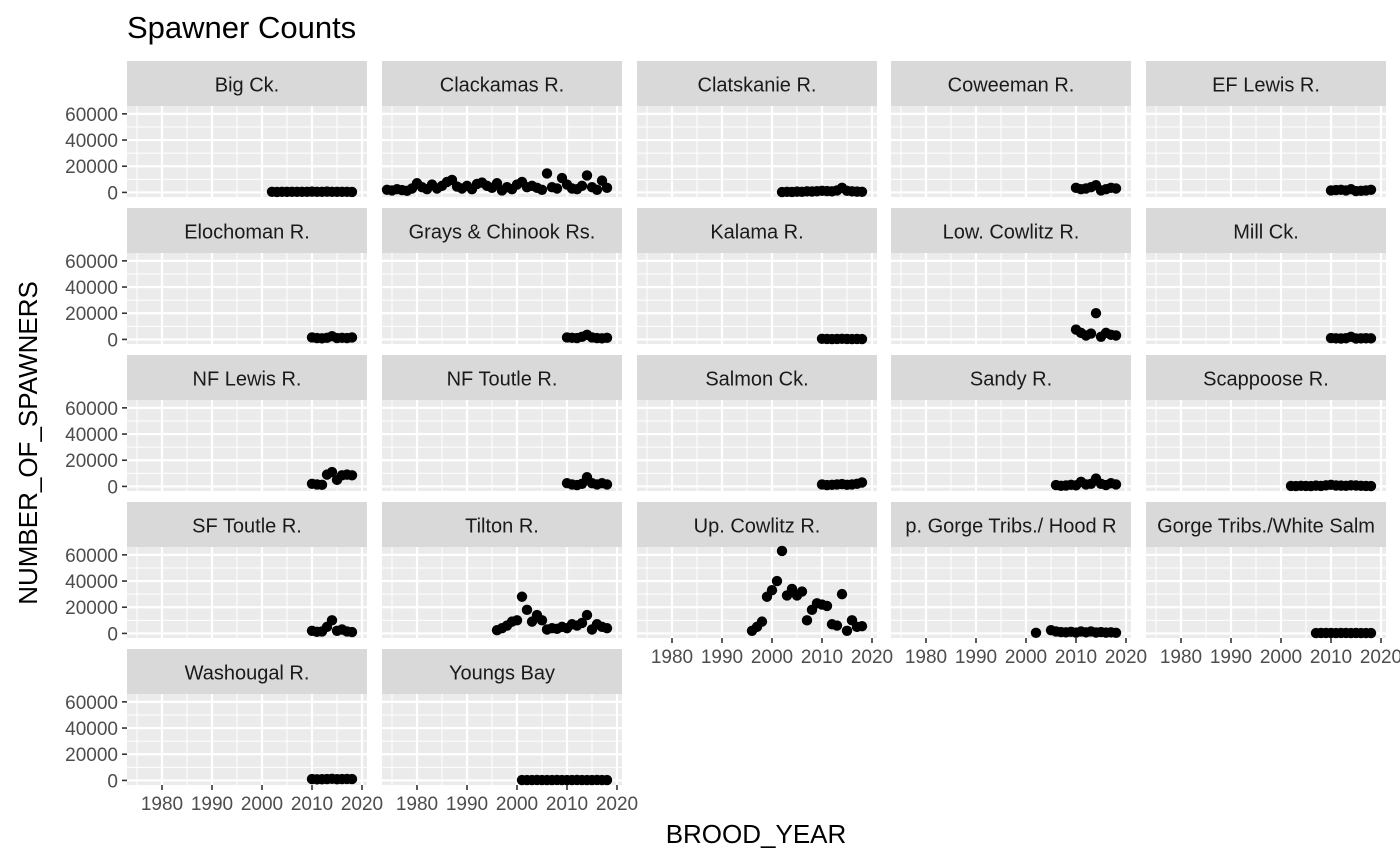 This screenshot has width=1400, height=865. Describe the element at coordinates (216, 279) in the screenshot. I see `facet-panel: Elochoman R. 0 20000 40000 60000` at that location.